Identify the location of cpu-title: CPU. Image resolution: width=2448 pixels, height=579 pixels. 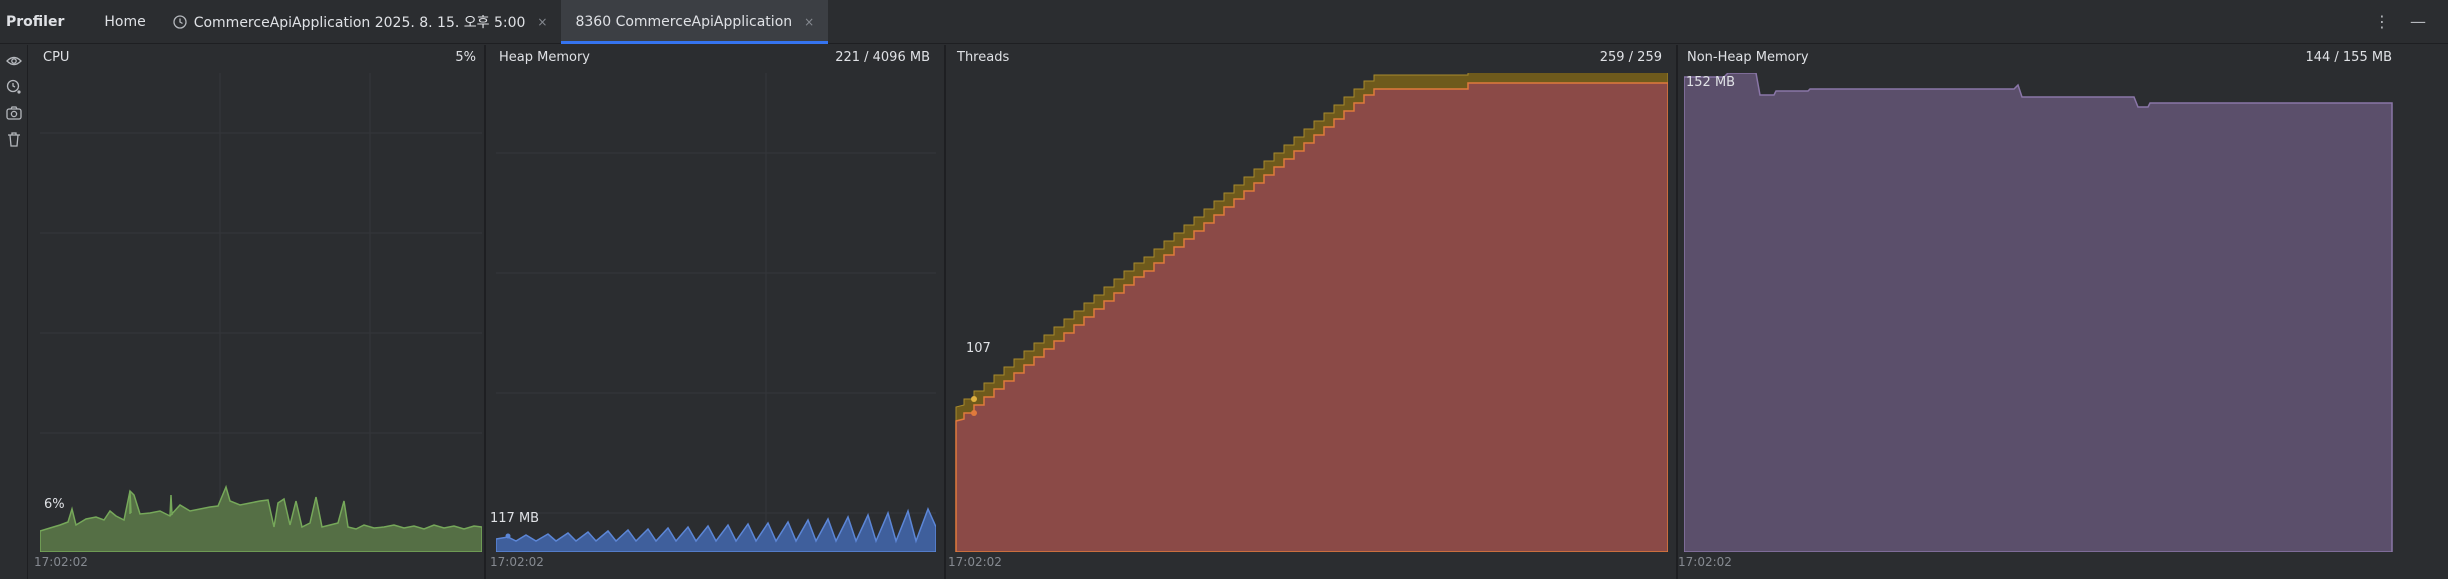
(56, 57).